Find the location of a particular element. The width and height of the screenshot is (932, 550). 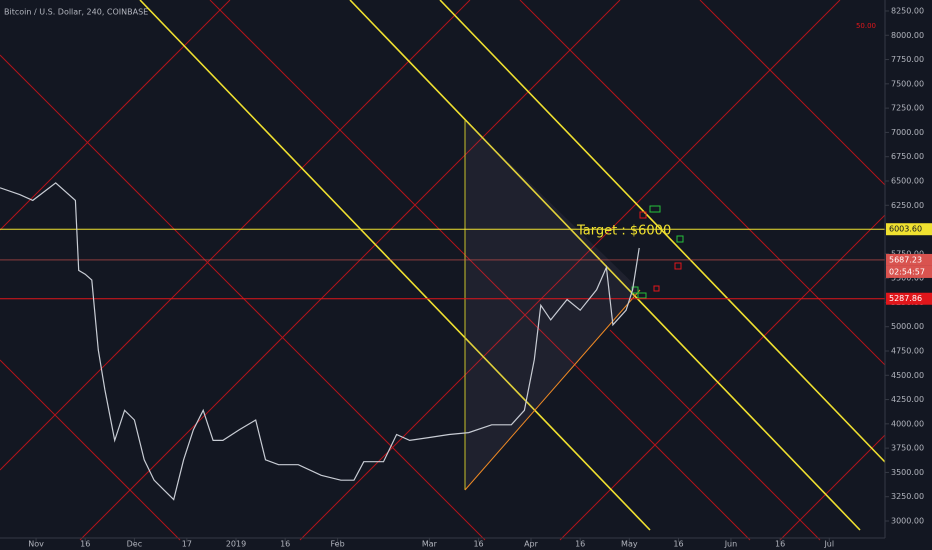

y-tick-label: 4000.00 is located at coordinates (907, 423).